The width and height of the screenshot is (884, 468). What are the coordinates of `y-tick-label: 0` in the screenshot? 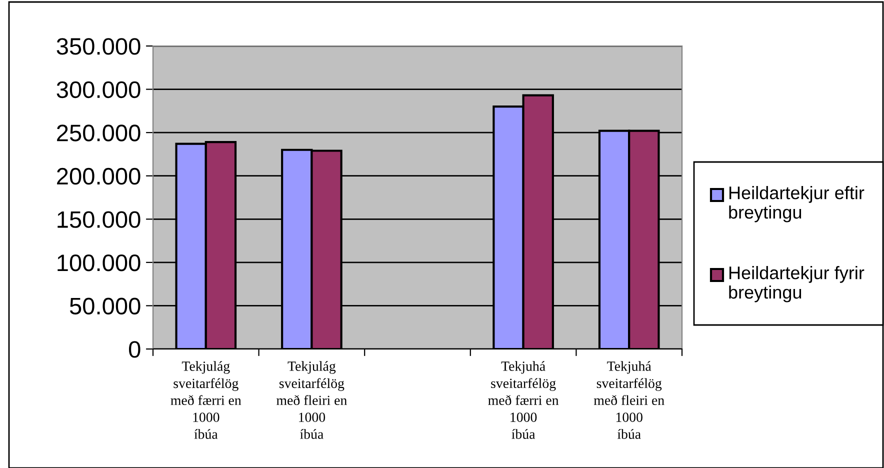 It's located at (134, 349).